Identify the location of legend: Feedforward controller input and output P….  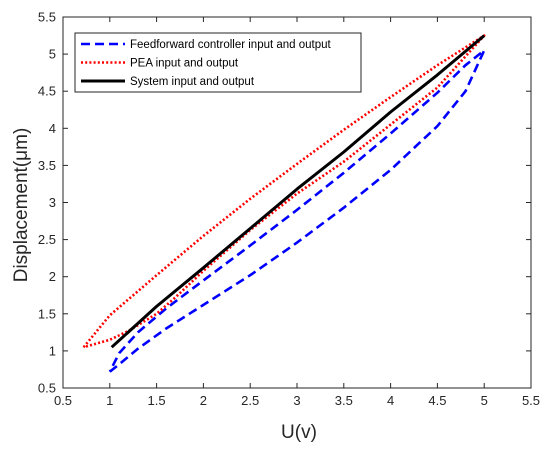
(218, 62).